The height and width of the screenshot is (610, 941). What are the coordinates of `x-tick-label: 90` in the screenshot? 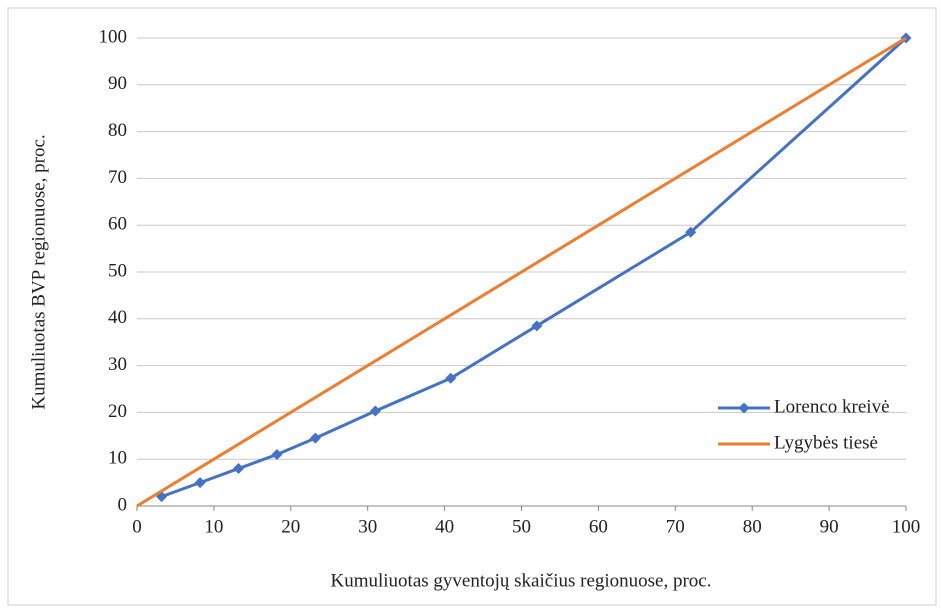 It's located at (829, 526).